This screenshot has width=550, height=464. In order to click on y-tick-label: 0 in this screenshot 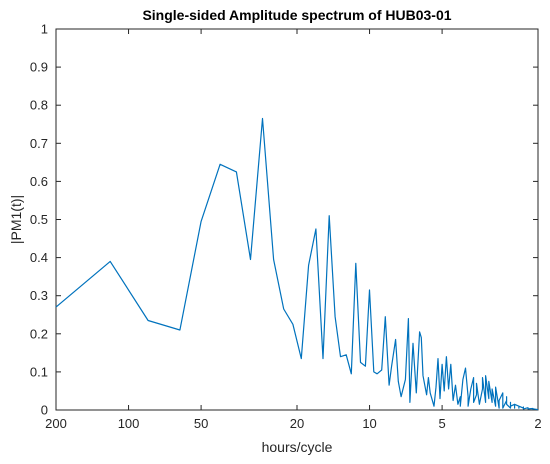, I will do `click(44, 410)`.